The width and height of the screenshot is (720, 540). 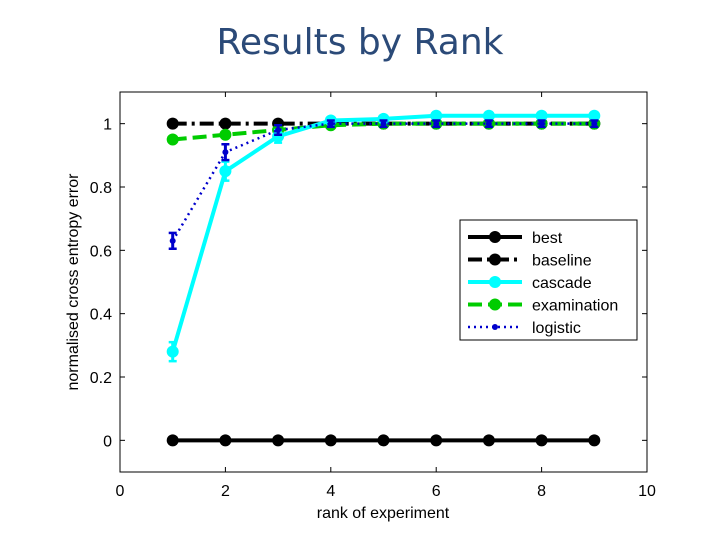 I want to click on series-best, so click(x=383, y=440).